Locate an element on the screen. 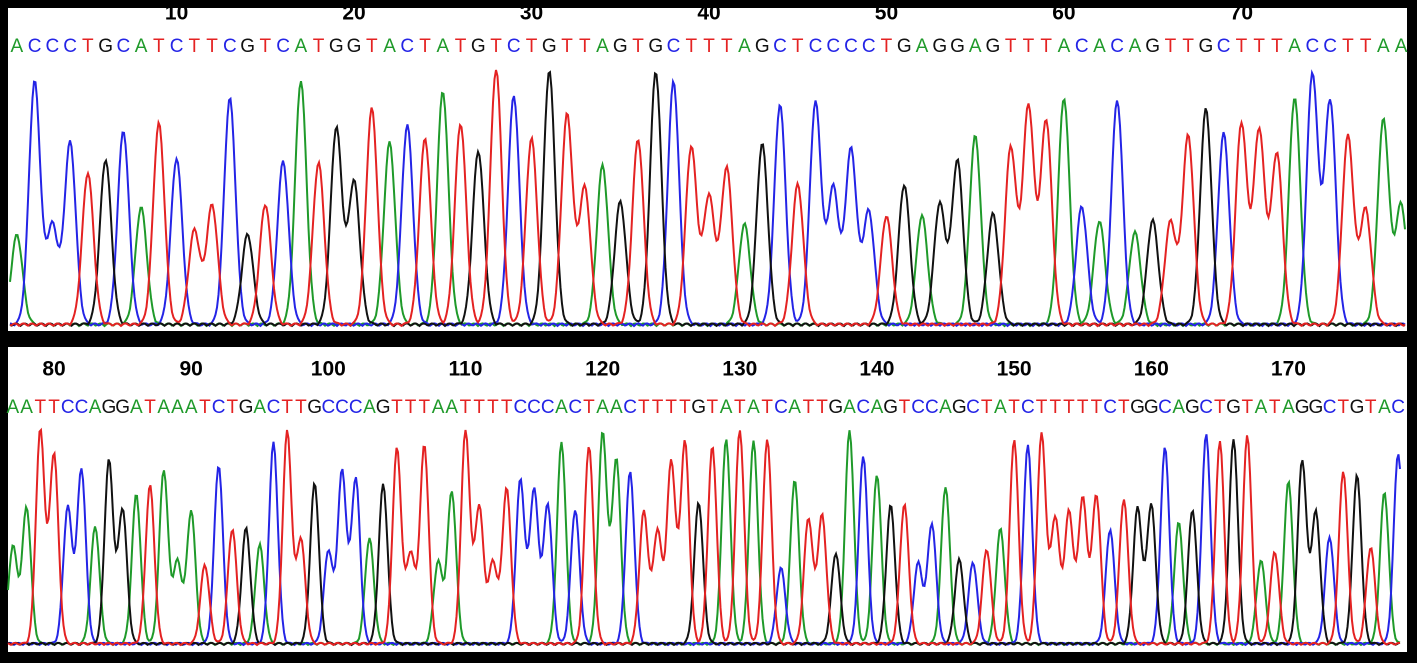 The image size is (1417, 663). position-label: 160 is located at coordinates (1151, 369).